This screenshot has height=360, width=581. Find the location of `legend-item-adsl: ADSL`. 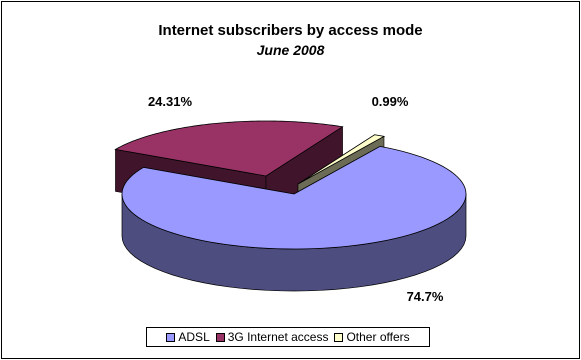

legend-item-adsl: ADSL is located at coordinates (188, 337).